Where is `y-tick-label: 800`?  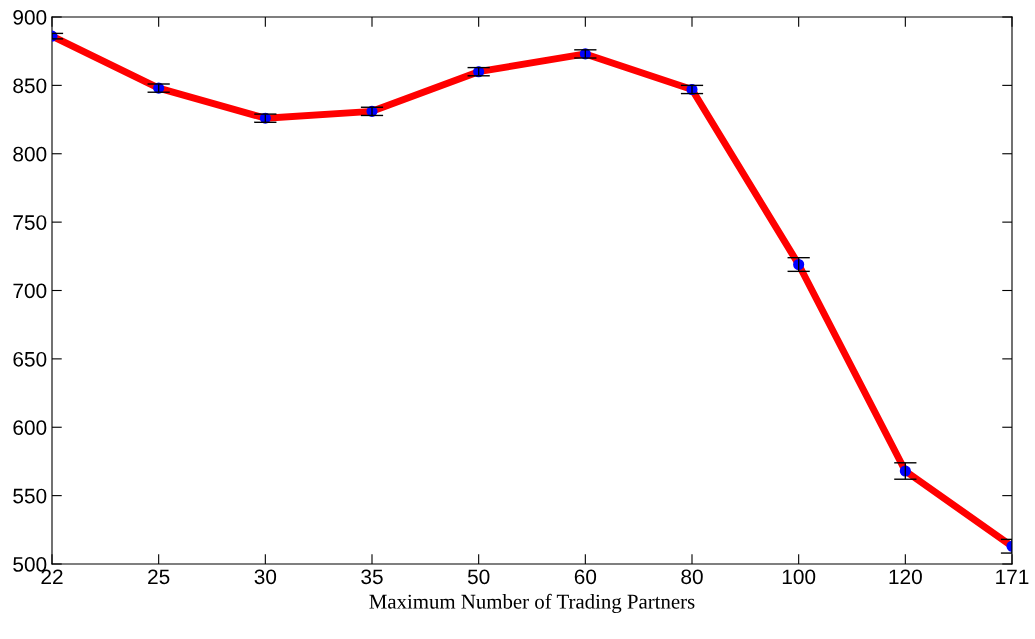 y-tick-label: 800 is located at coordinates (30, 154).